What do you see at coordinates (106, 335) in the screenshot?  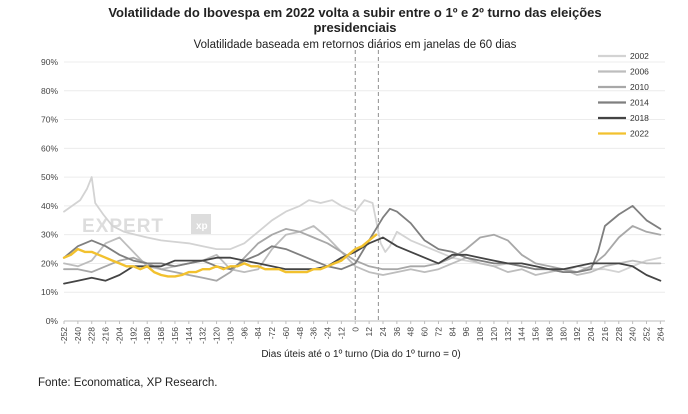 I see `x-tick-label: -216` at bounding box center [106, 335].